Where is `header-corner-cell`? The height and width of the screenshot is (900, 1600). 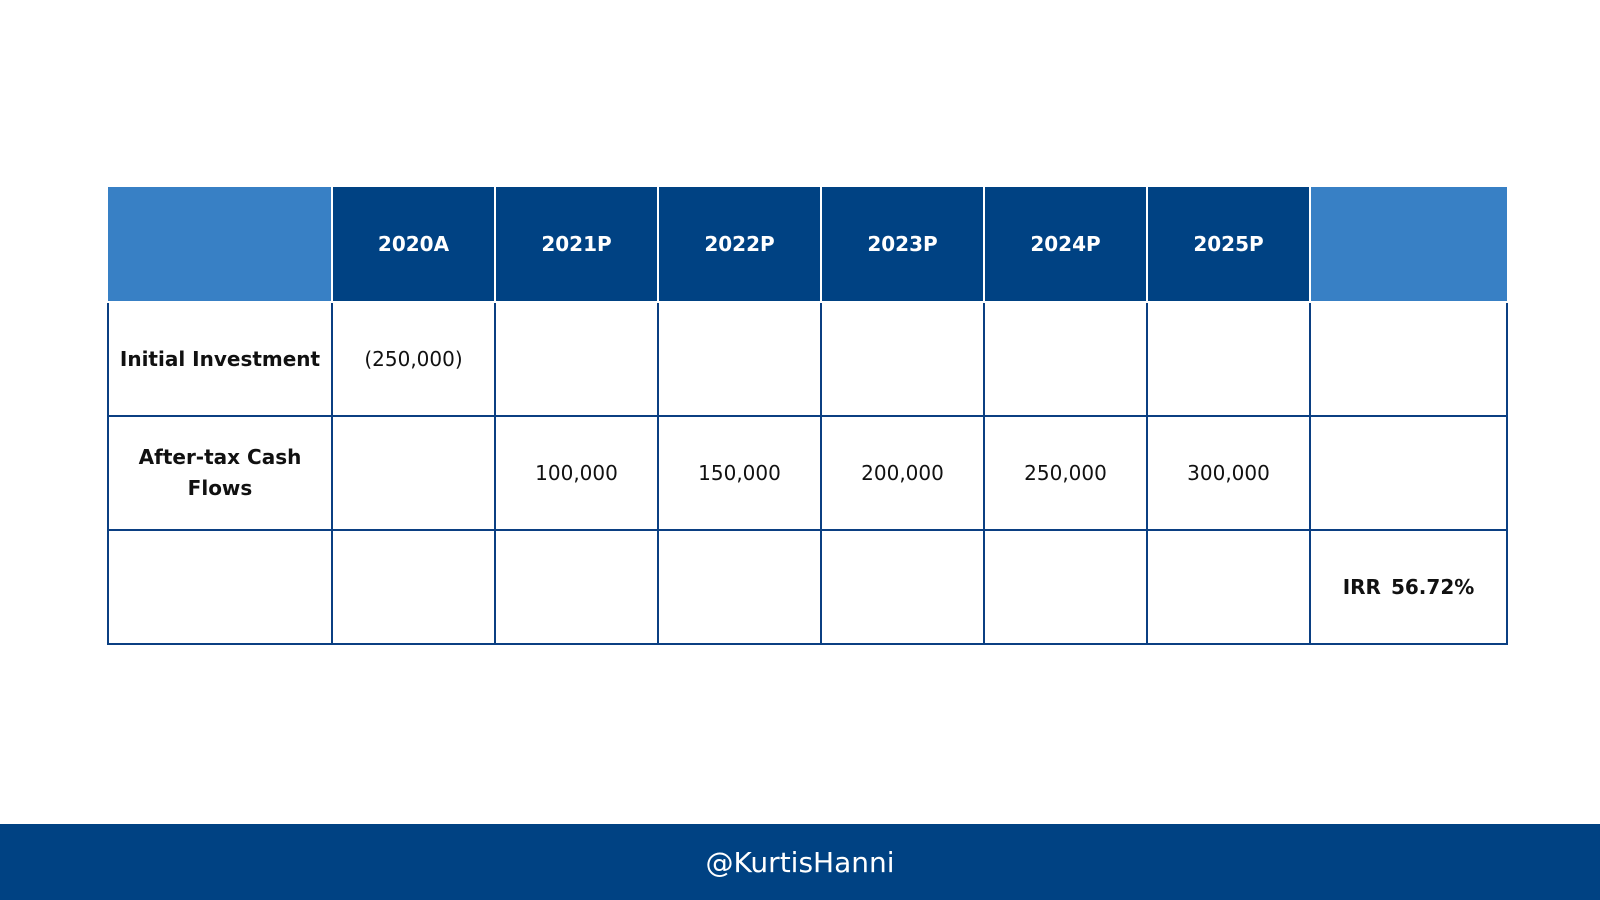
header-corner-cell is located at coordinates (220, 245).